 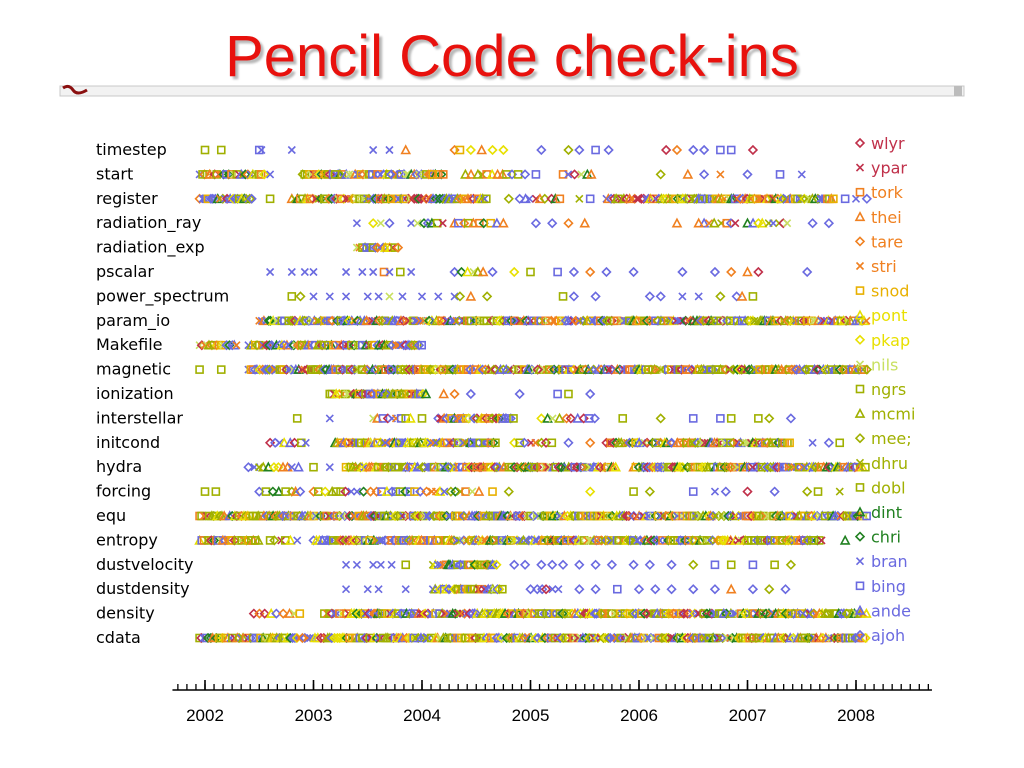 What do you see at coordinates (860, 364) in the screenshot?
I see `legend-marker-nils` at bounding box center [860, 364].